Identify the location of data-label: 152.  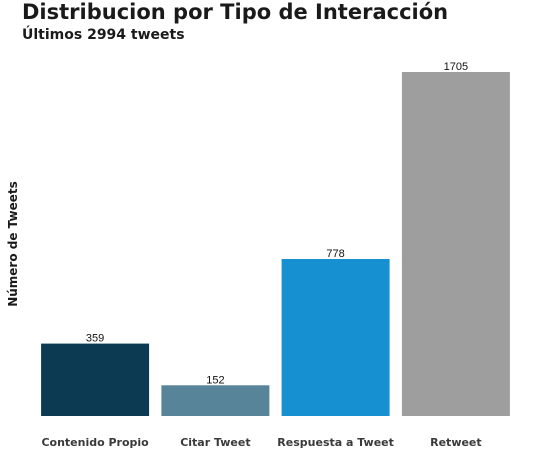
(215, 380).